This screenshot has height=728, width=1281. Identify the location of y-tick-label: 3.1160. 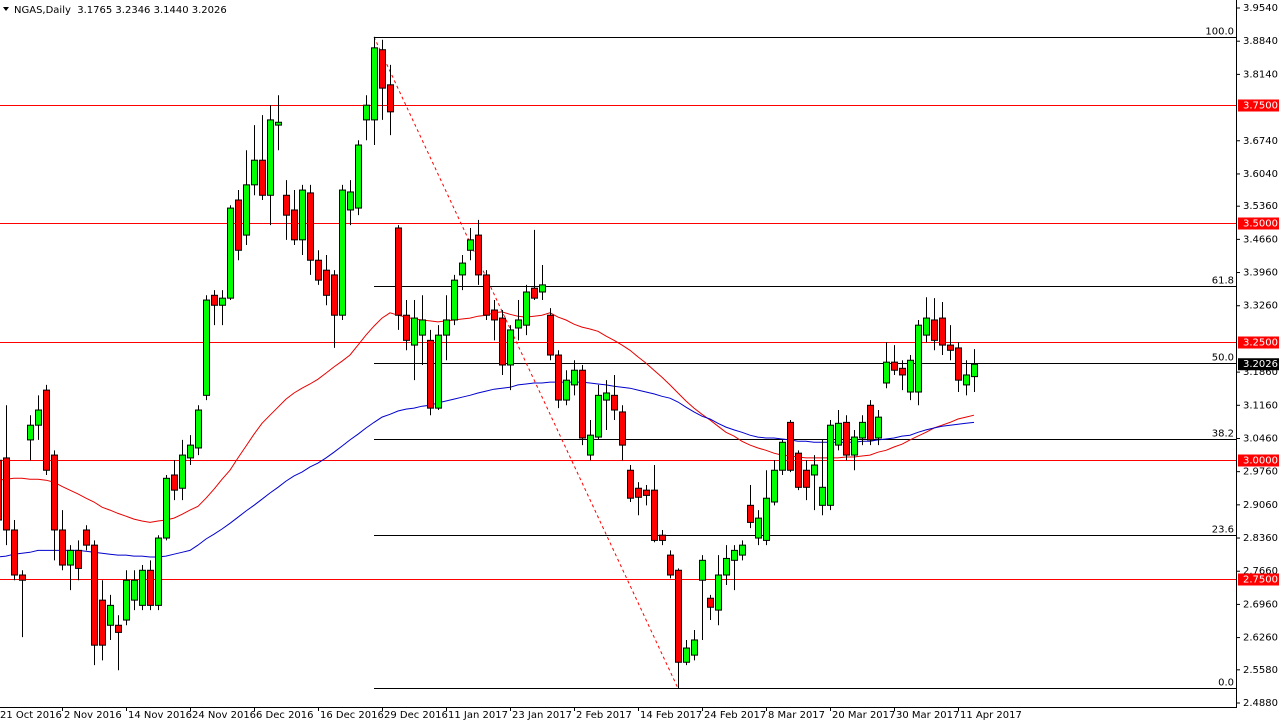
(1260, 405).